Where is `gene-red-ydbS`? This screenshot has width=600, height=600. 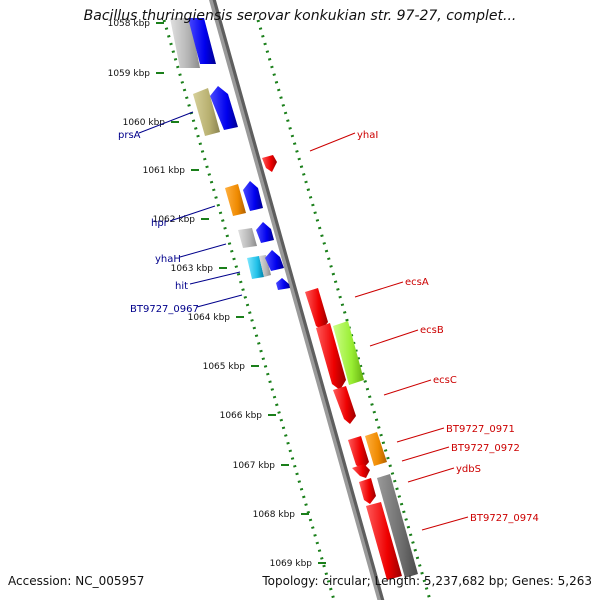
gene-red-ydbS is located at coordinates (361, 471).